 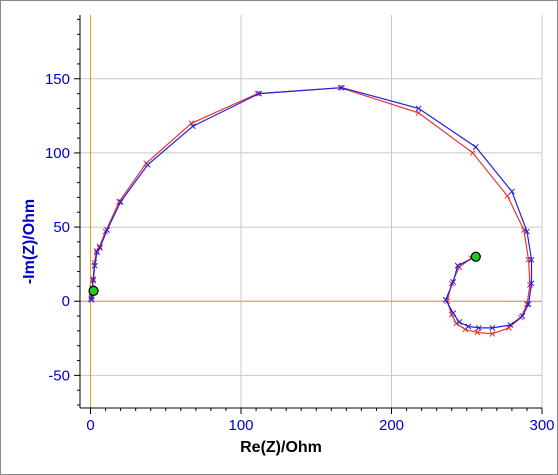 What do you see at coordinates (59, 375) in the screenshot?
I see `y-tick-label: -50` at bounding box center [59, 375].